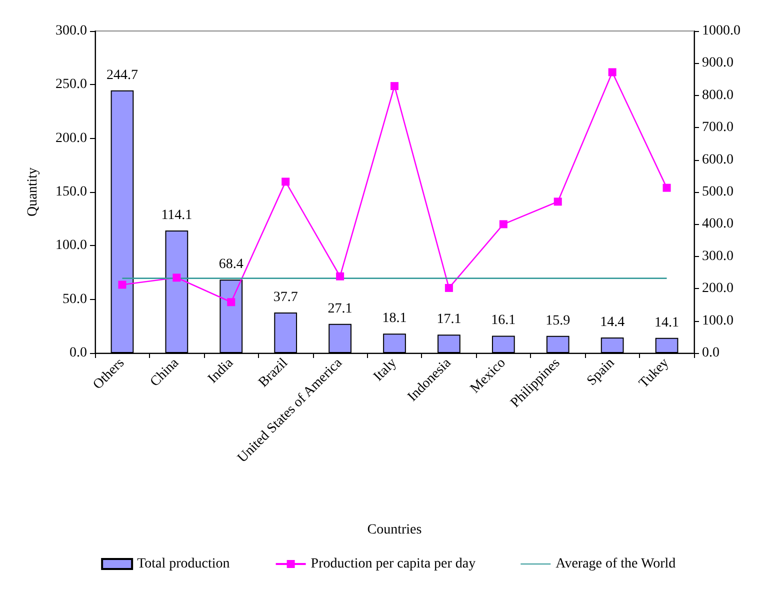  Describe the element at coordinates (285, 298) in the screenshot. I see `data-label: 37.7` at that location.